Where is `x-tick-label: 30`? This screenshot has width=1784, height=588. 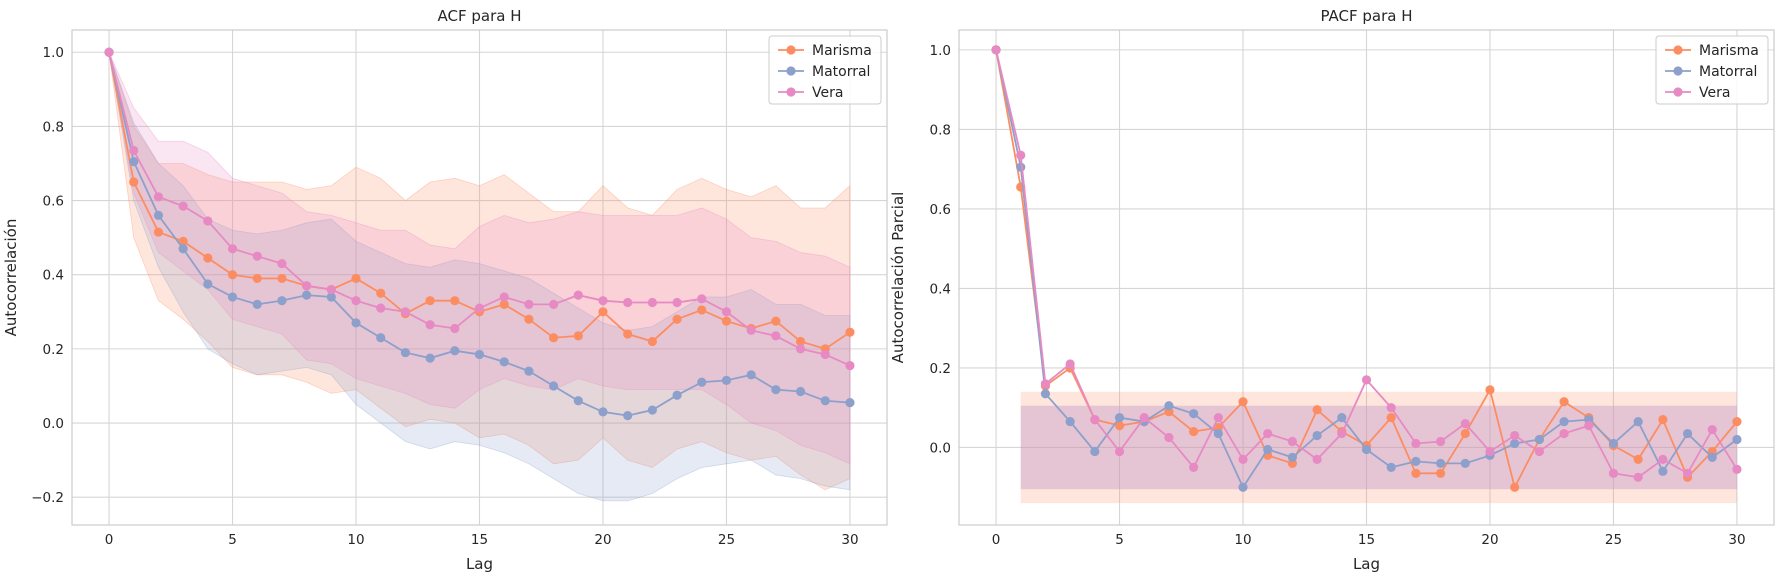
x-tick-label: 30 is located at coordinates (849, 540).